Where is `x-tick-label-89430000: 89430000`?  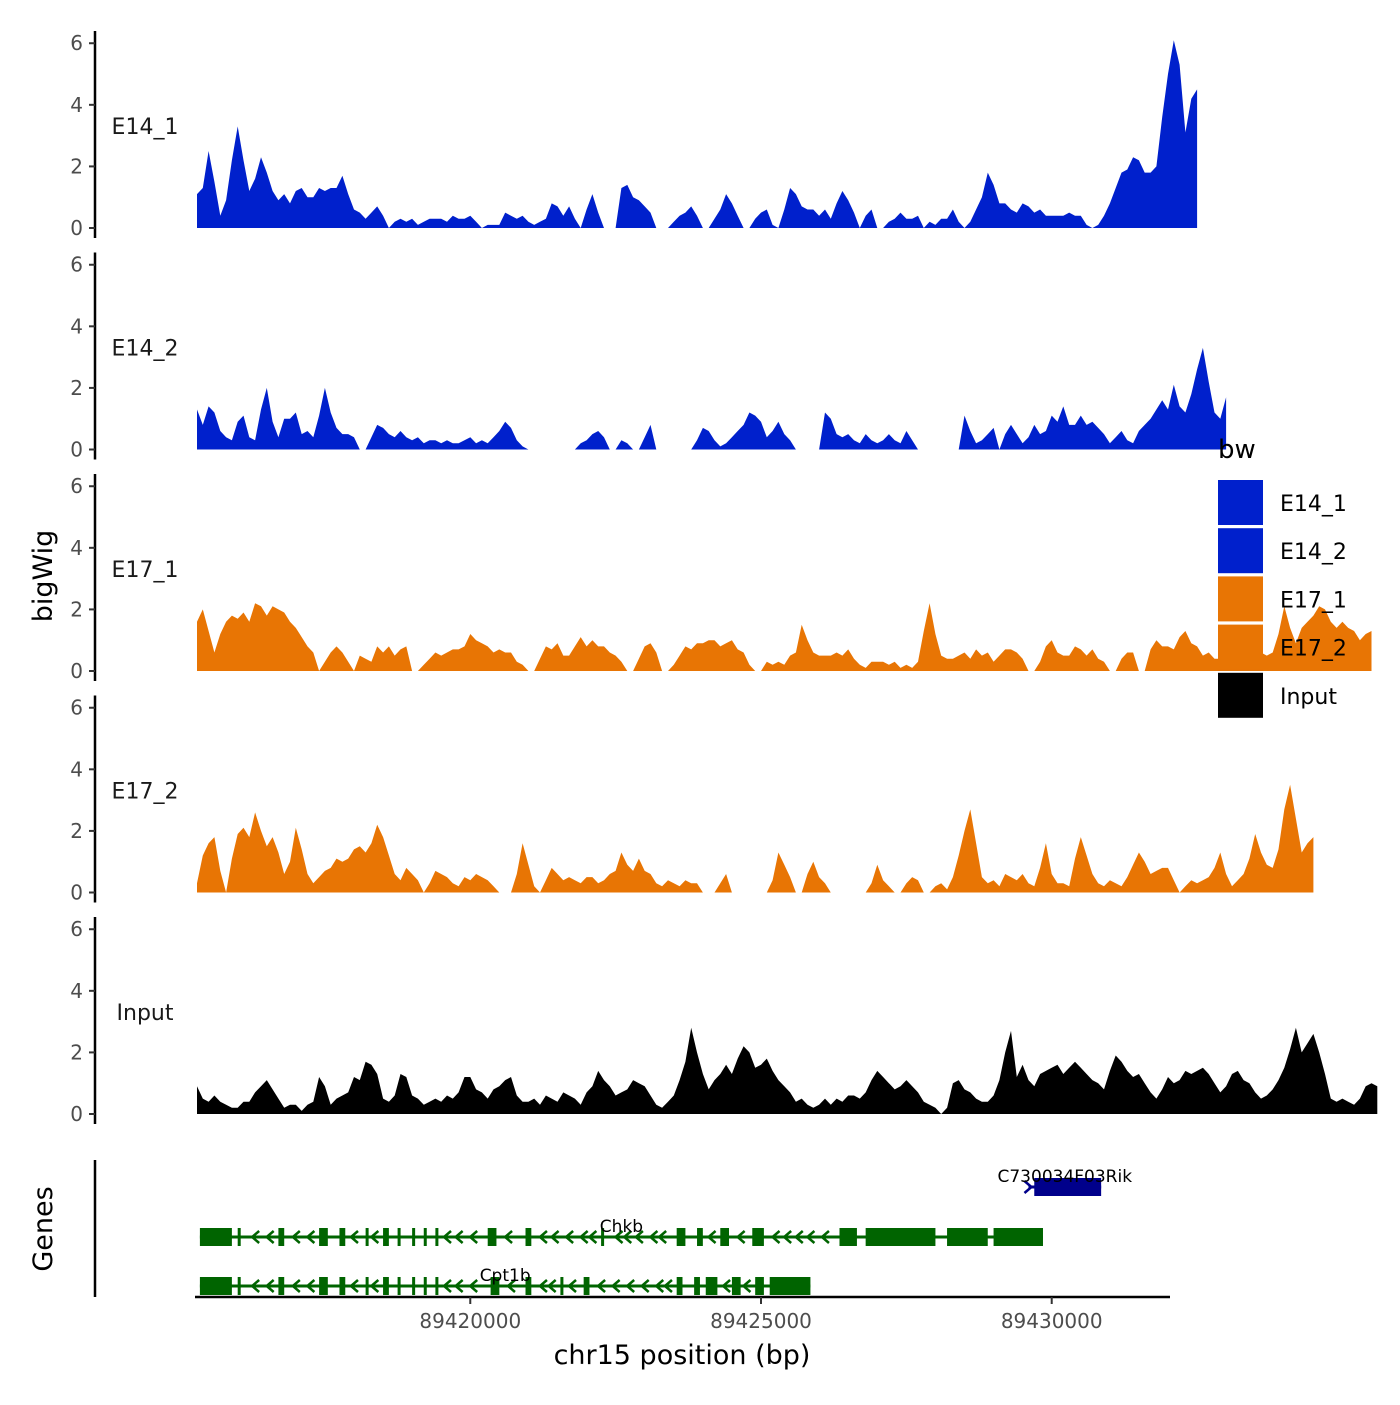
x-tick-label-89430000: 89430000 is located at coordinates (1052, 1321).